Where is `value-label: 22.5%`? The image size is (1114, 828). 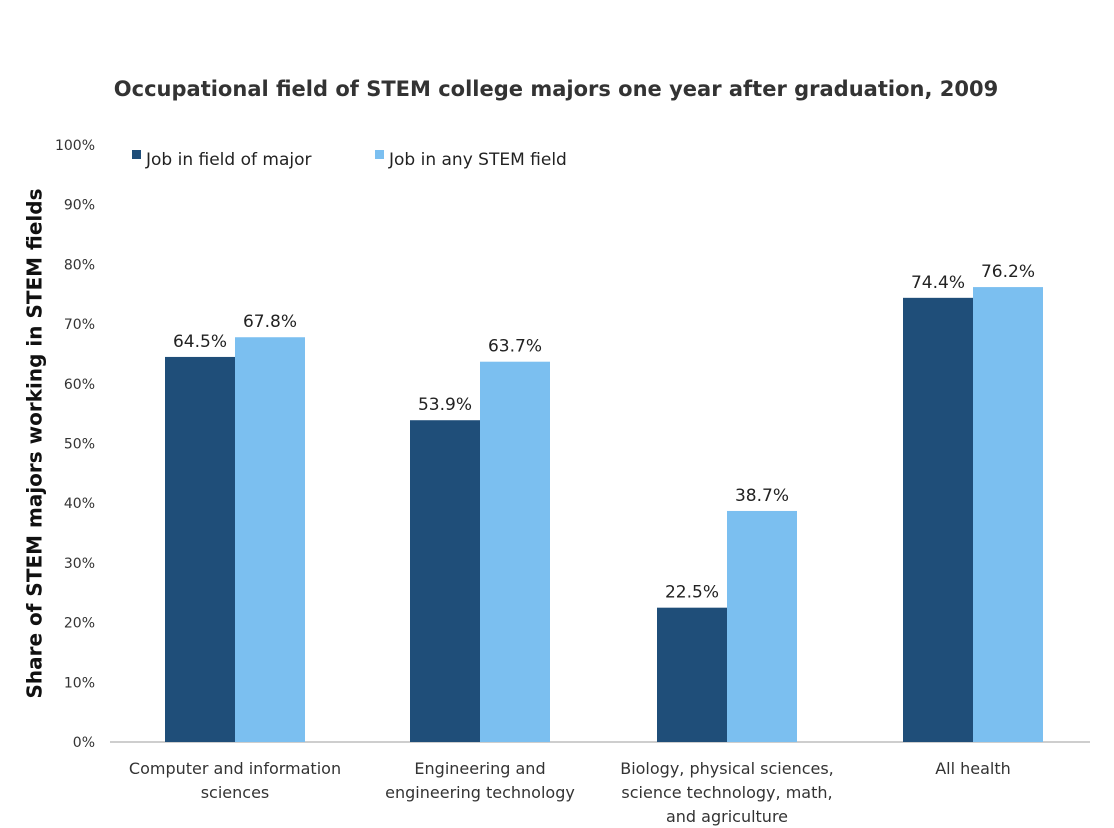
value-label: 22.5% is located at coordinates (692, 593).